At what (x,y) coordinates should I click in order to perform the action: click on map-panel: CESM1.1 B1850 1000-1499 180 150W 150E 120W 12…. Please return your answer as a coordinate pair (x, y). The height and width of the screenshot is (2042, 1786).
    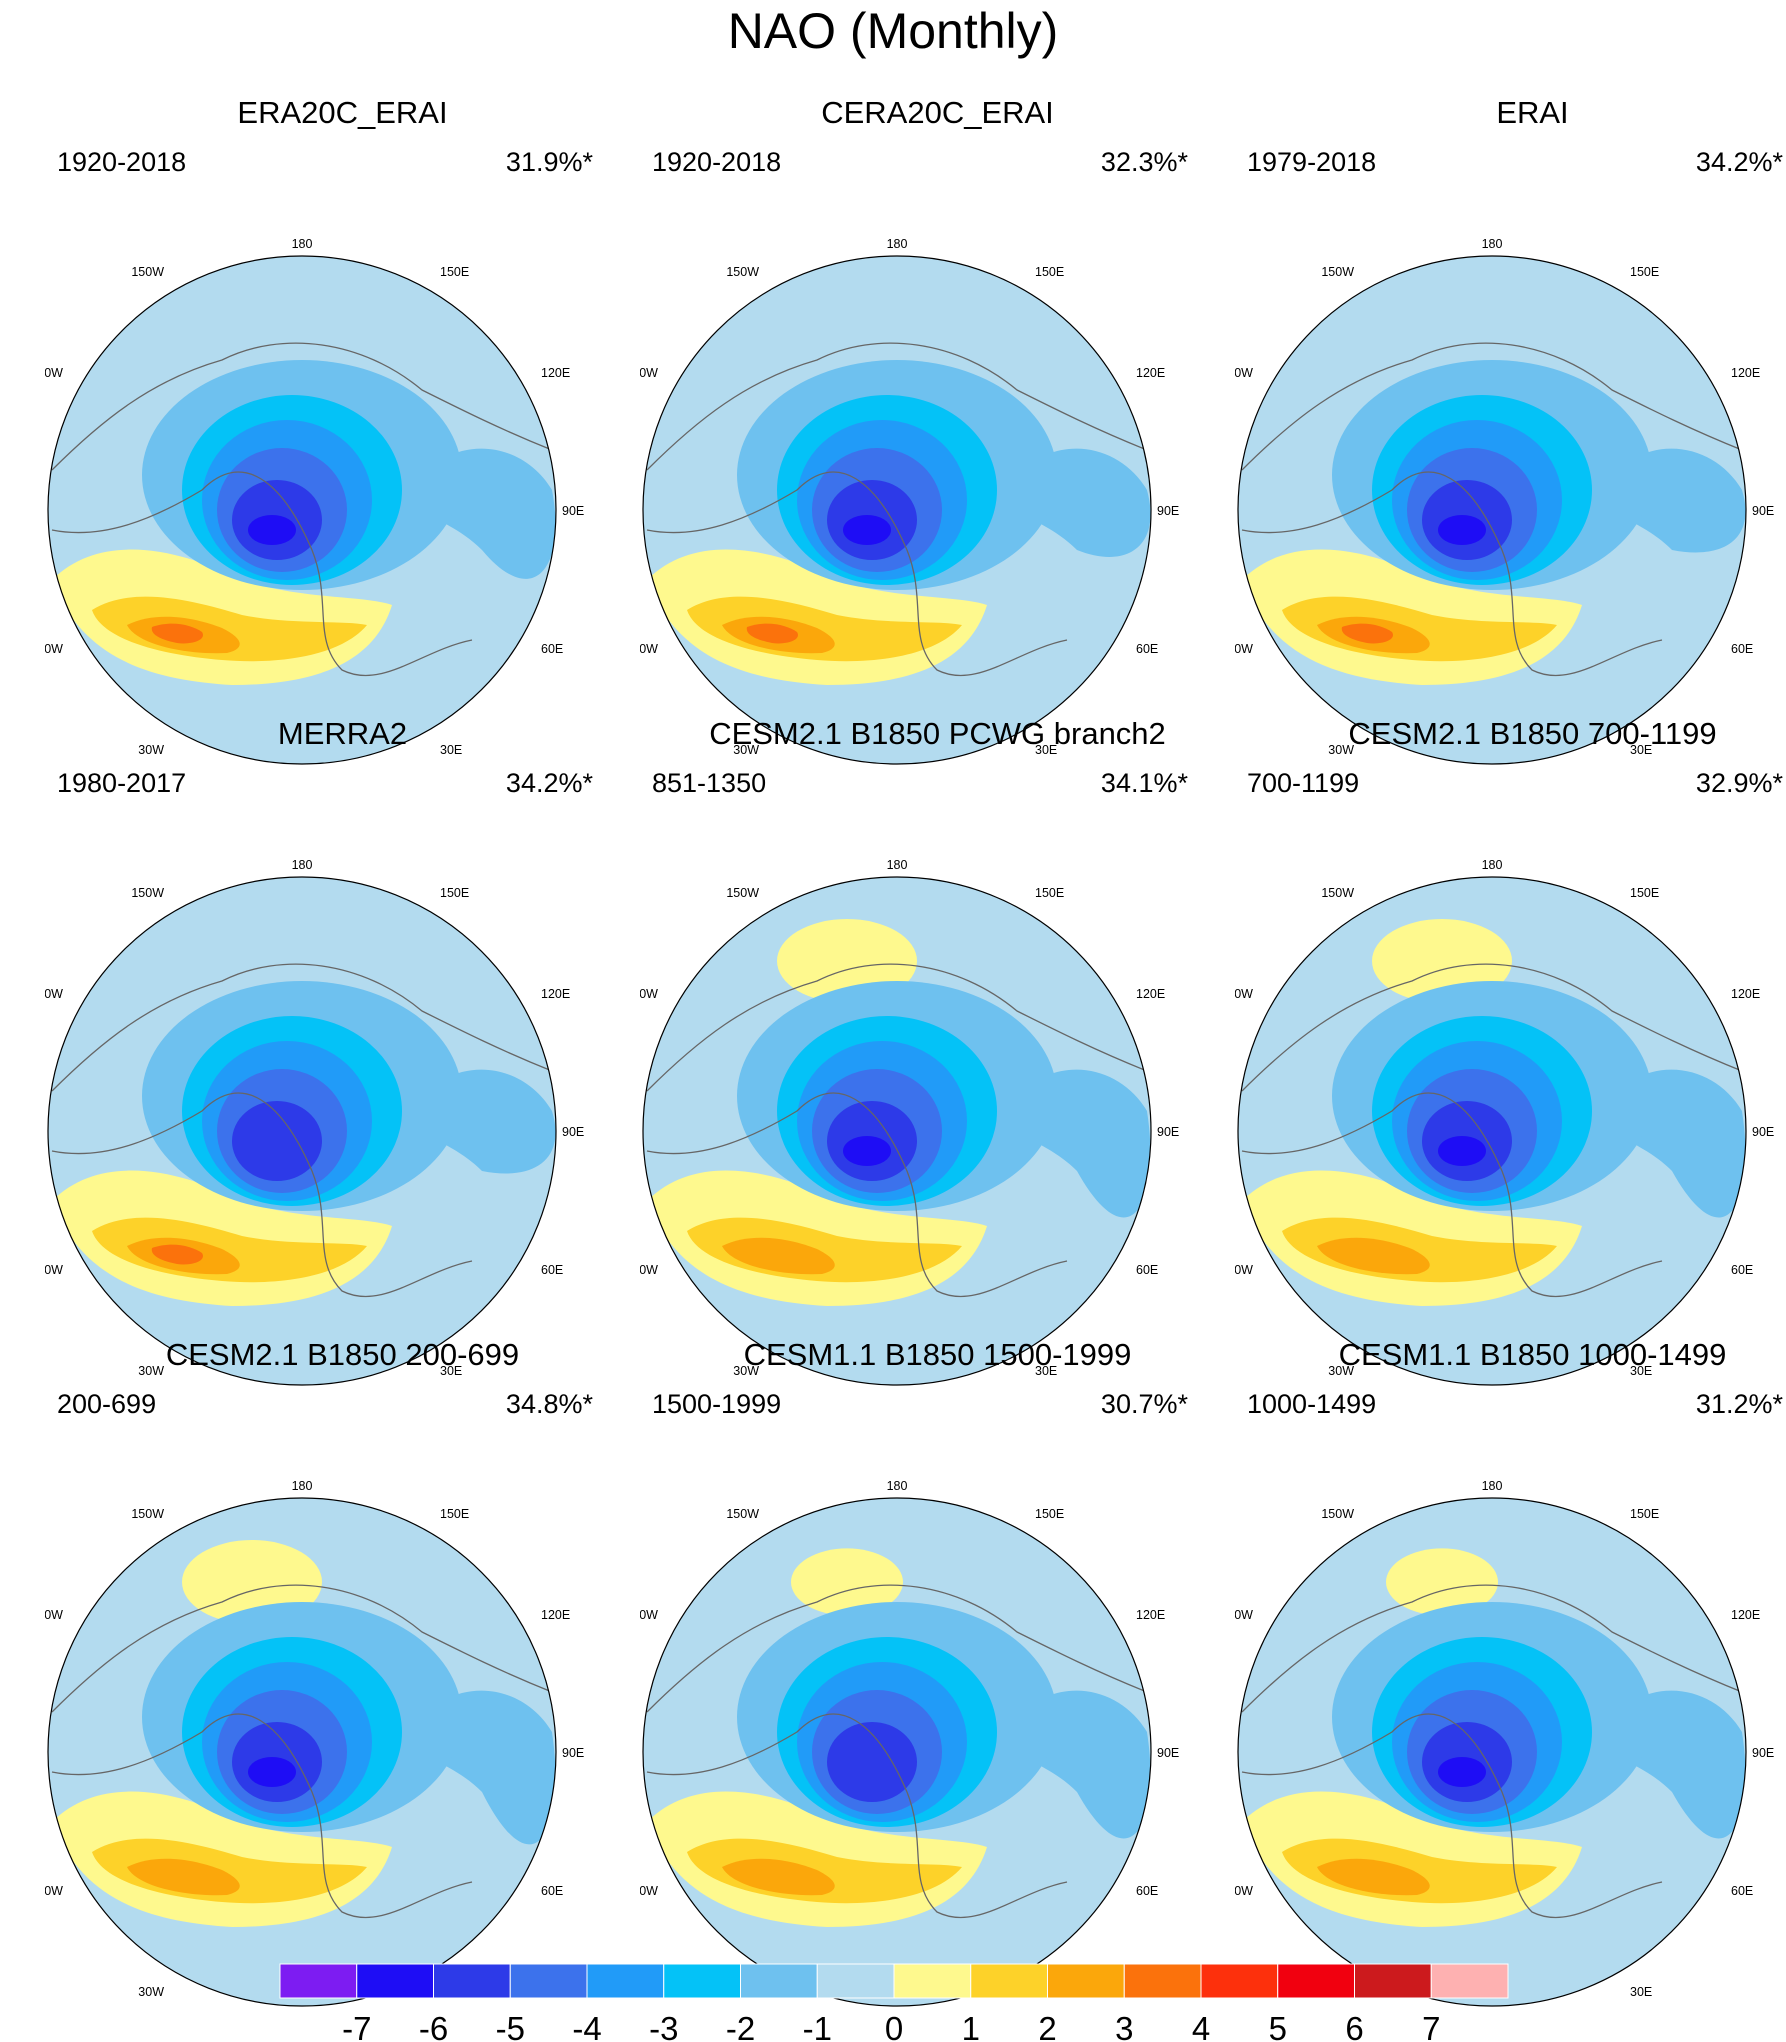
    Looking at the image, I should click on (1510, 1672).